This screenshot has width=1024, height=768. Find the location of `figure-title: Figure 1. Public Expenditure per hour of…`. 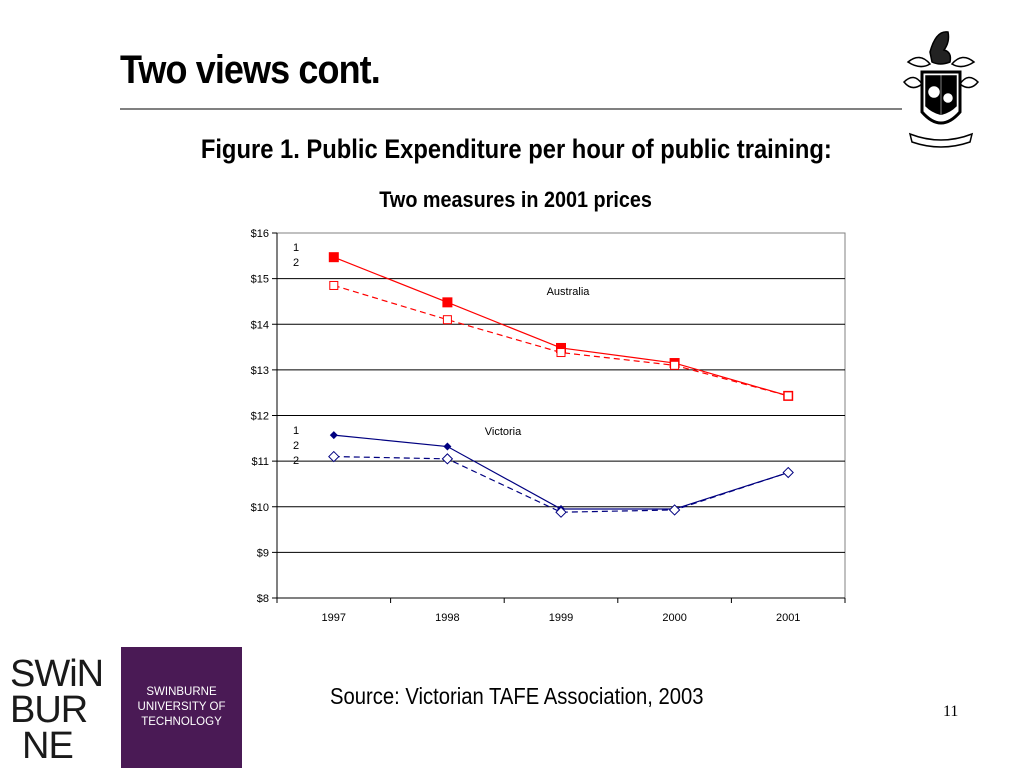

figure-title: Figure 1. Public Expenditure per hour of… is located at coordinates (516, 149).